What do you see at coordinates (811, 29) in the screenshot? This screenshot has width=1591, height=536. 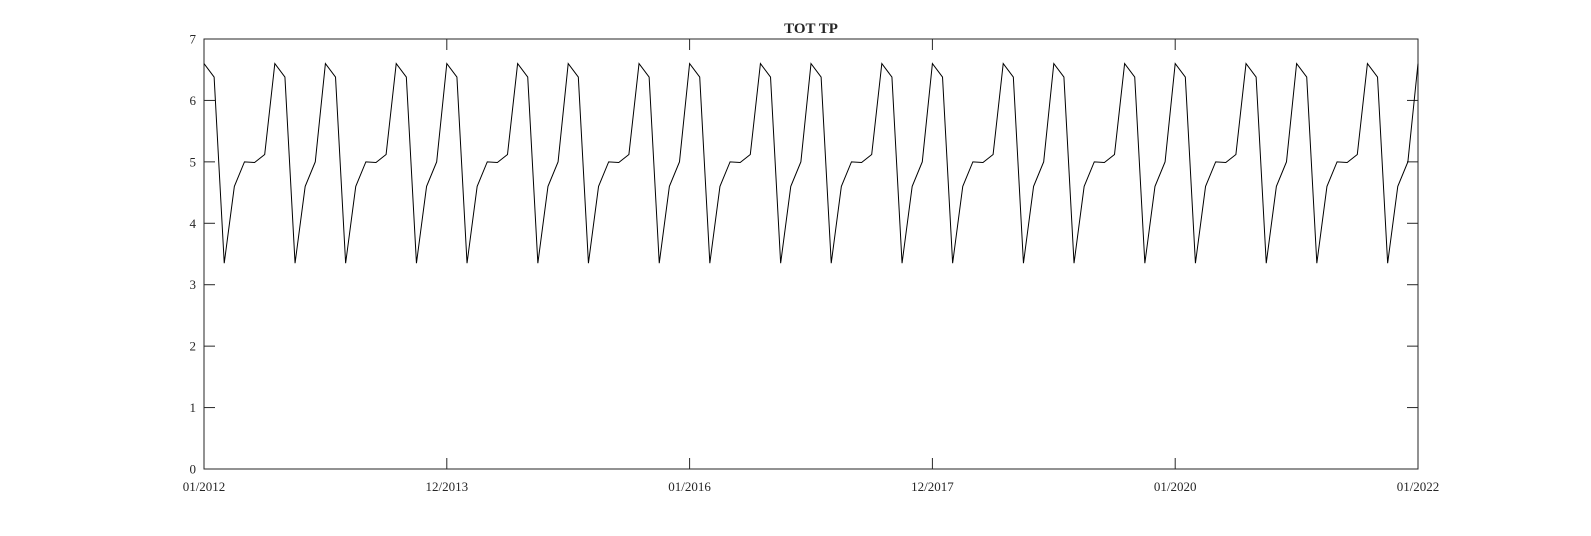 I see `chart-title: TOT TP` at bounding box center [811, 29].